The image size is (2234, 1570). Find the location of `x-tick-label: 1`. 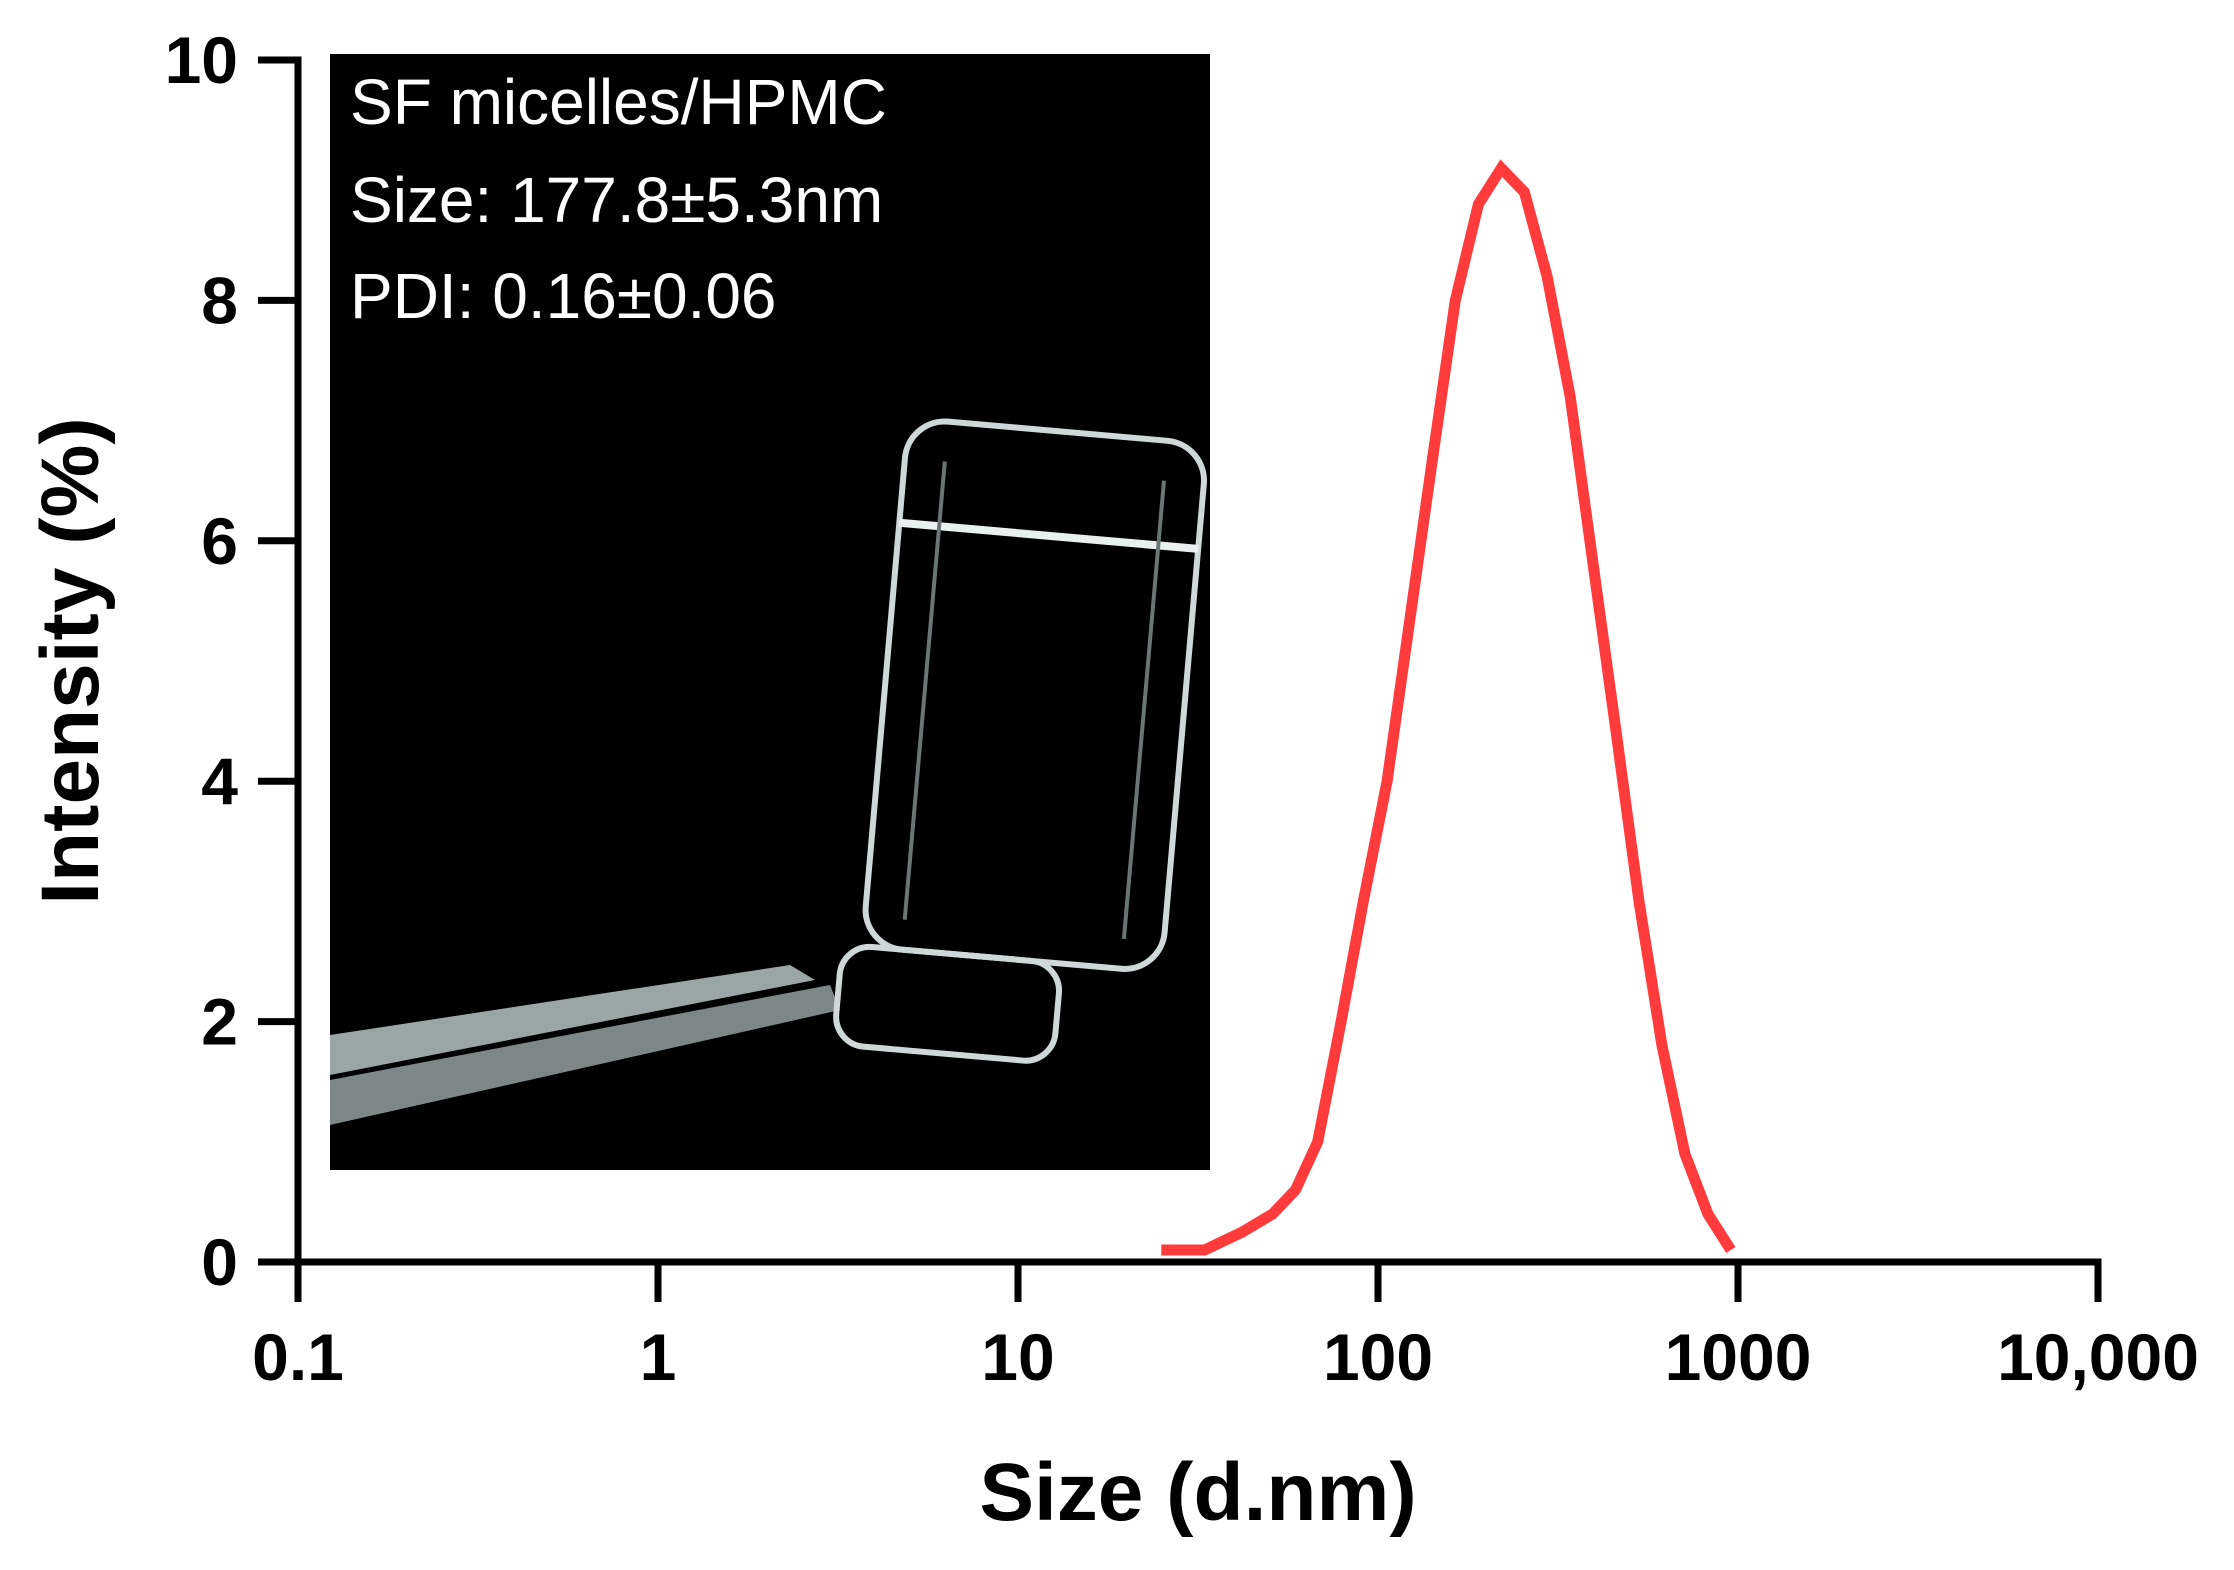

x-tick-label: 1 is located at coordinates (658, 1357).